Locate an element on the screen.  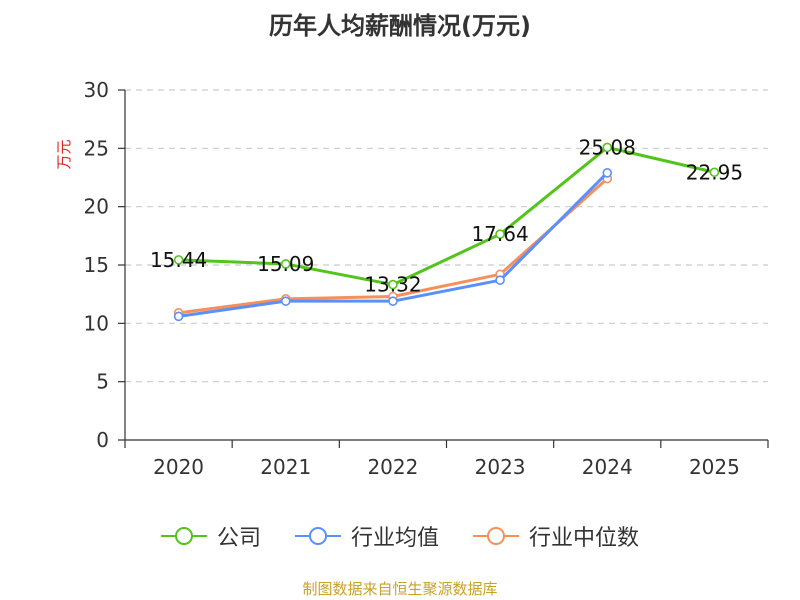
x-tick-label: 2023 is located at coordinates (500, 467).